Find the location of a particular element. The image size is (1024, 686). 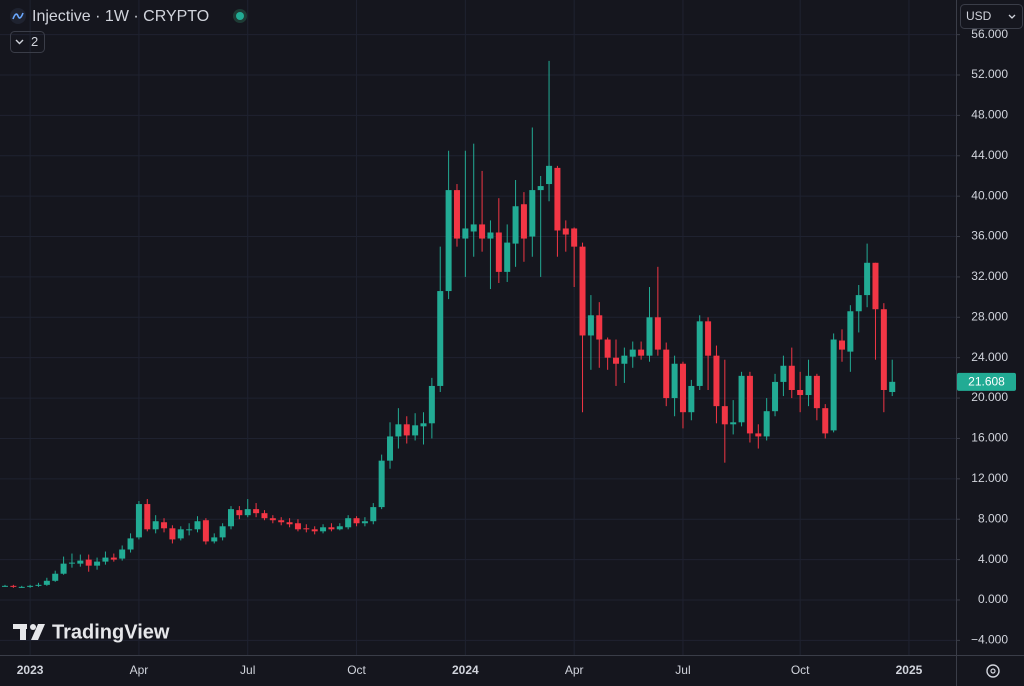

currency-label: USD is located at coordinates (979, 16).